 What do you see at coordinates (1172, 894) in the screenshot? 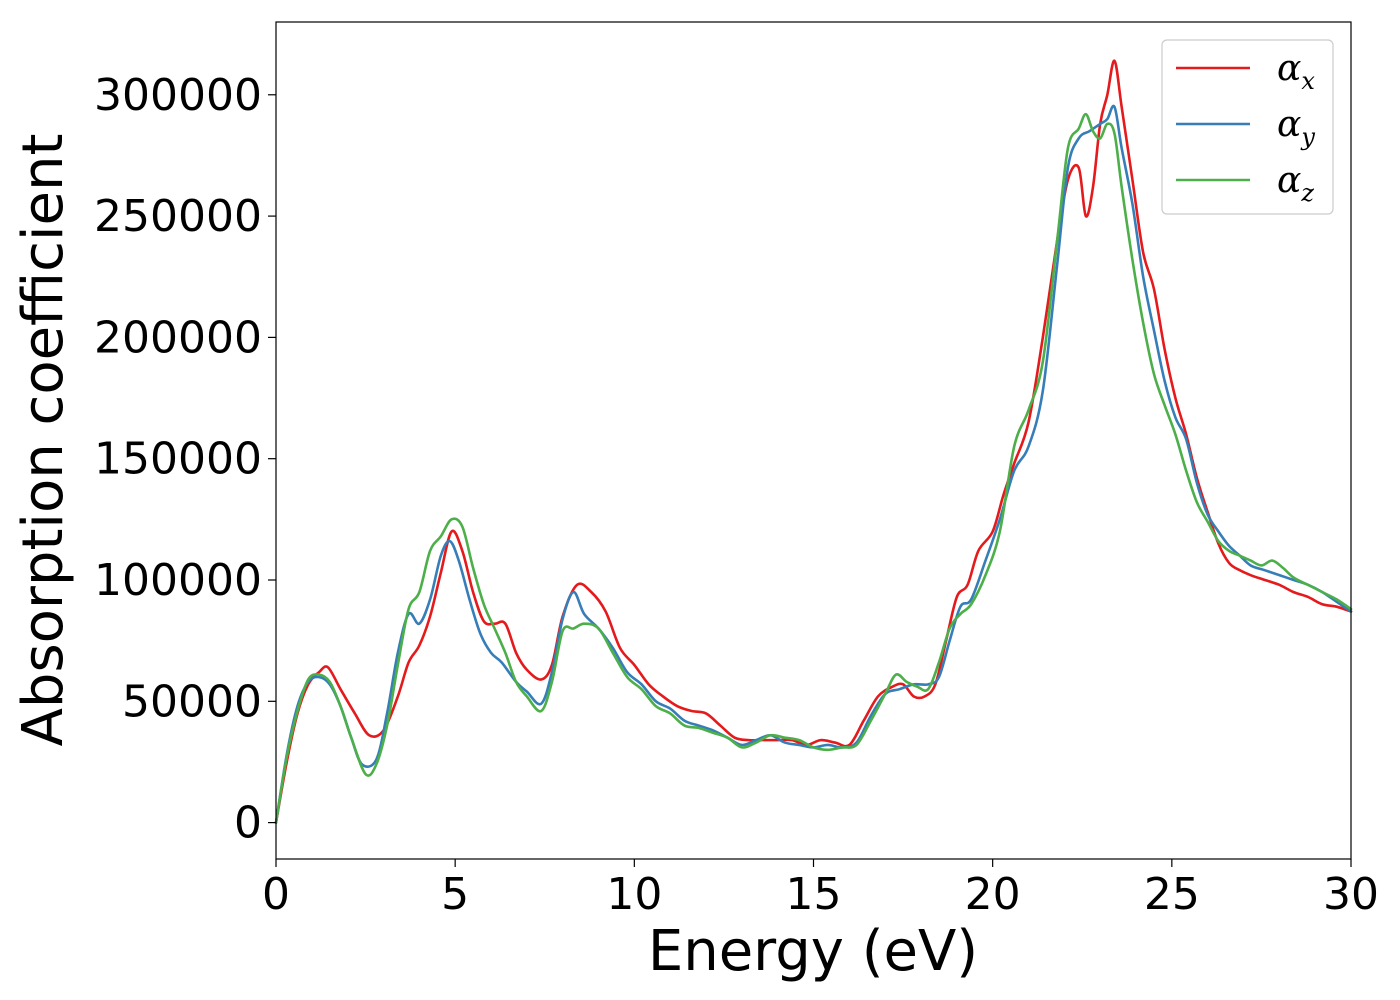
I see `x-tick-label: 25` at bounding box center [1172, 894].